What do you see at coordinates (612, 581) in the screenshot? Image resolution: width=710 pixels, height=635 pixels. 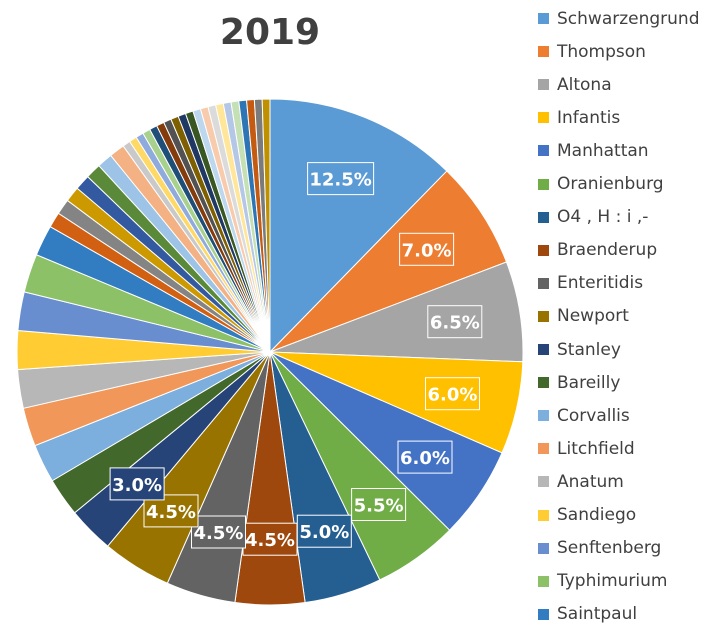 I see `legend-label: Typhimurium` at bounding box center [612, 581].